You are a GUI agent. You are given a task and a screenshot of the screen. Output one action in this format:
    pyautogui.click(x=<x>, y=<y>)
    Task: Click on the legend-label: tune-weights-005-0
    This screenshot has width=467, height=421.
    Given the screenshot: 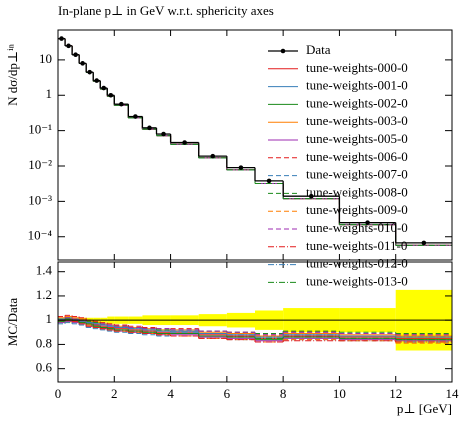 What is the action you would take?
    pyautogui.click(x=357, y=138)
    